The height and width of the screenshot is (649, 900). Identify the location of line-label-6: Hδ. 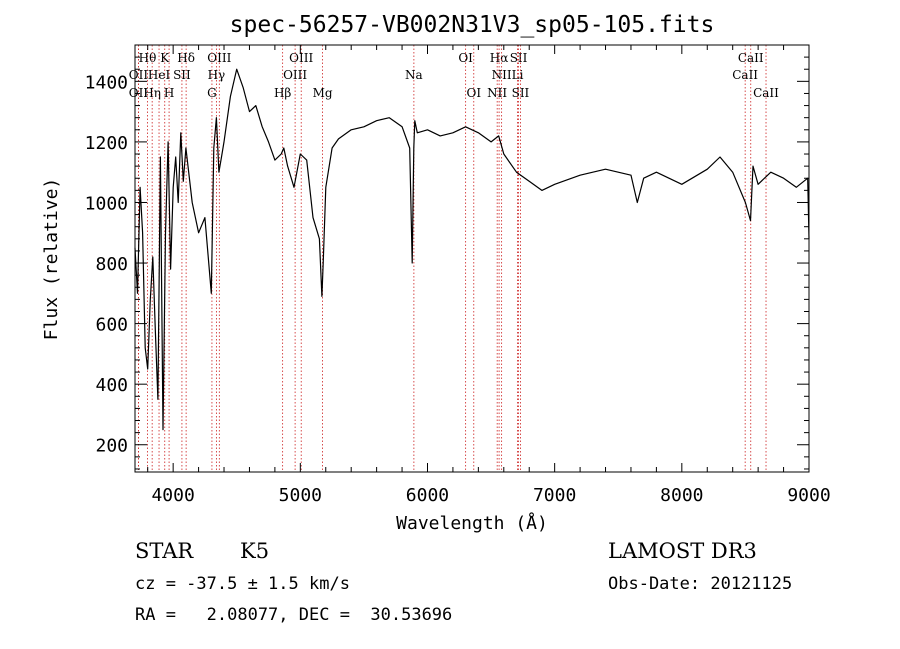
(186, 58).